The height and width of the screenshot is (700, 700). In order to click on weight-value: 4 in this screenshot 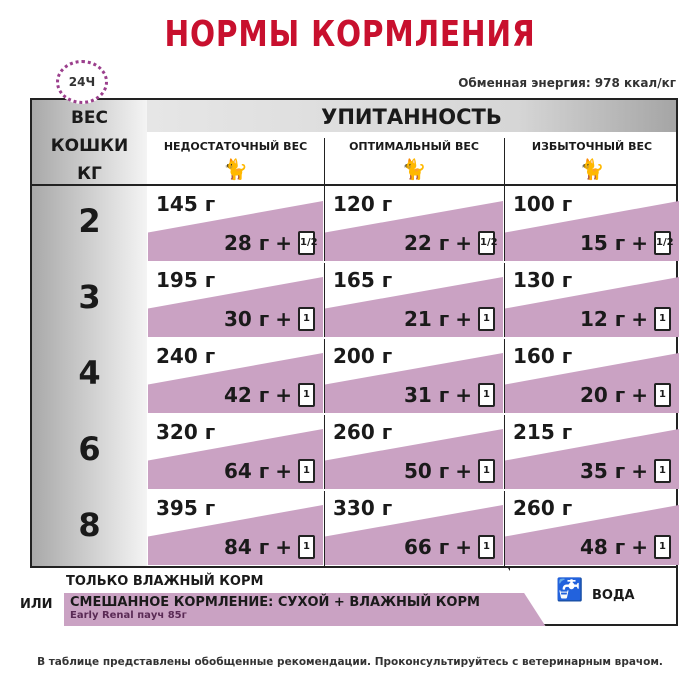, I will do `click(89, 373)`.